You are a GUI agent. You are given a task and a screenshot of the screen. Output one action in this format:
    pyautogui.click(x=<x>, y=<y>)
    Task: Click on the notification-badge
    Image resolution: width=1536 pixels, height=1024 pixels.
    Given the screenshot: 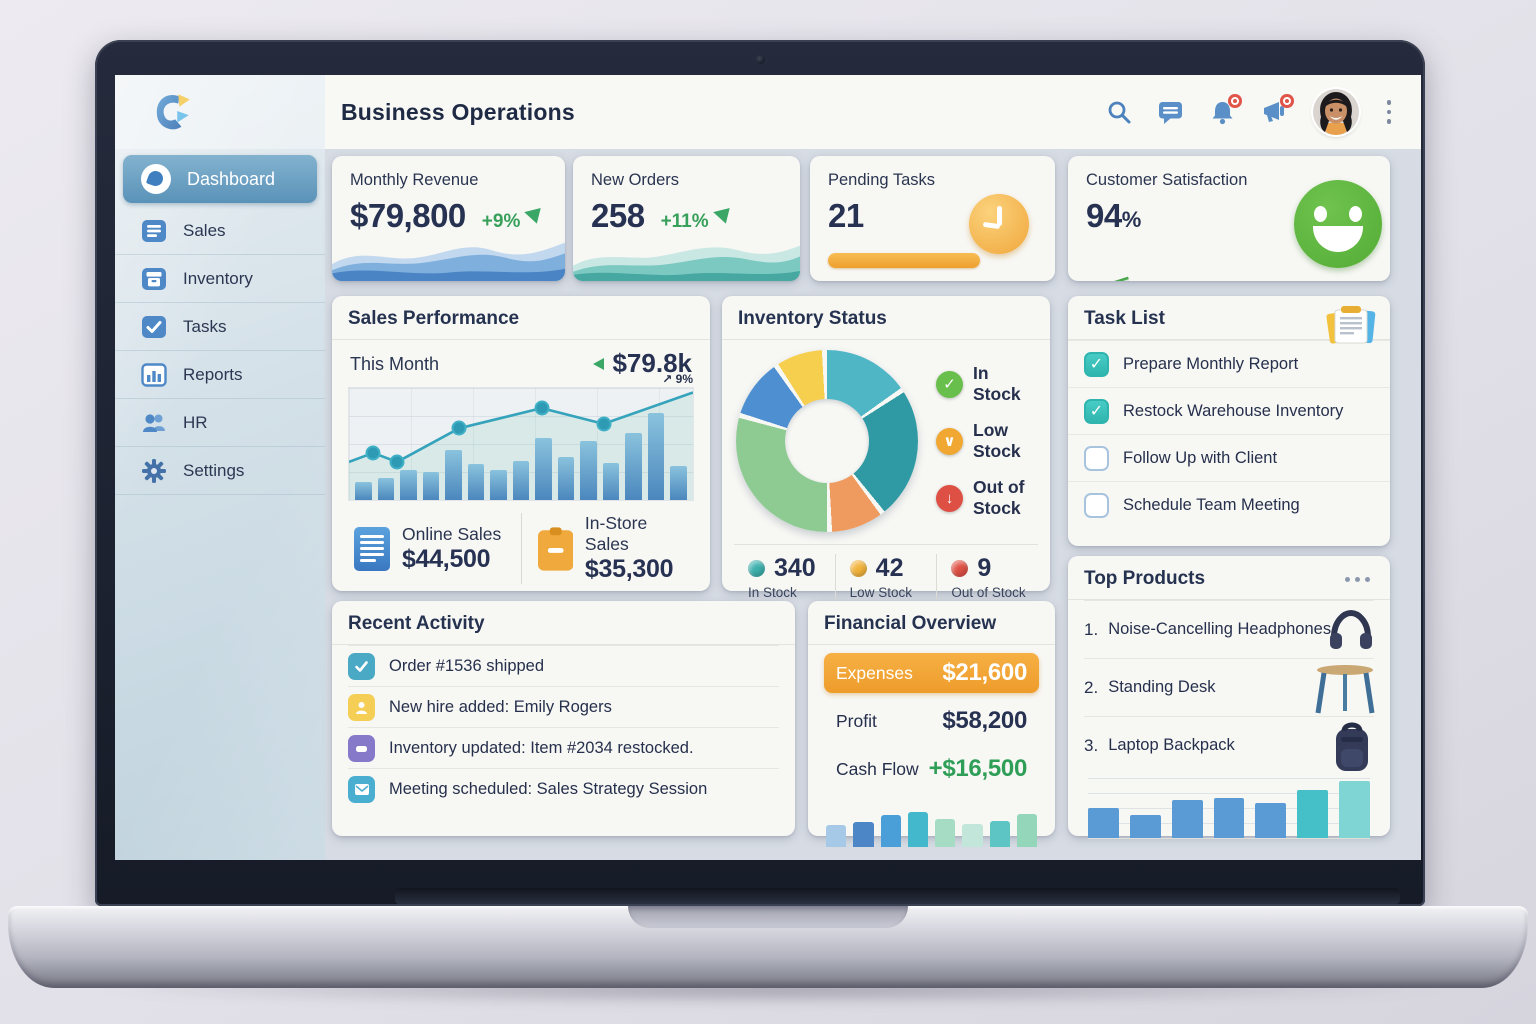 What is the action you would take?
    pyautogui.click(x=1286, y=101)
    